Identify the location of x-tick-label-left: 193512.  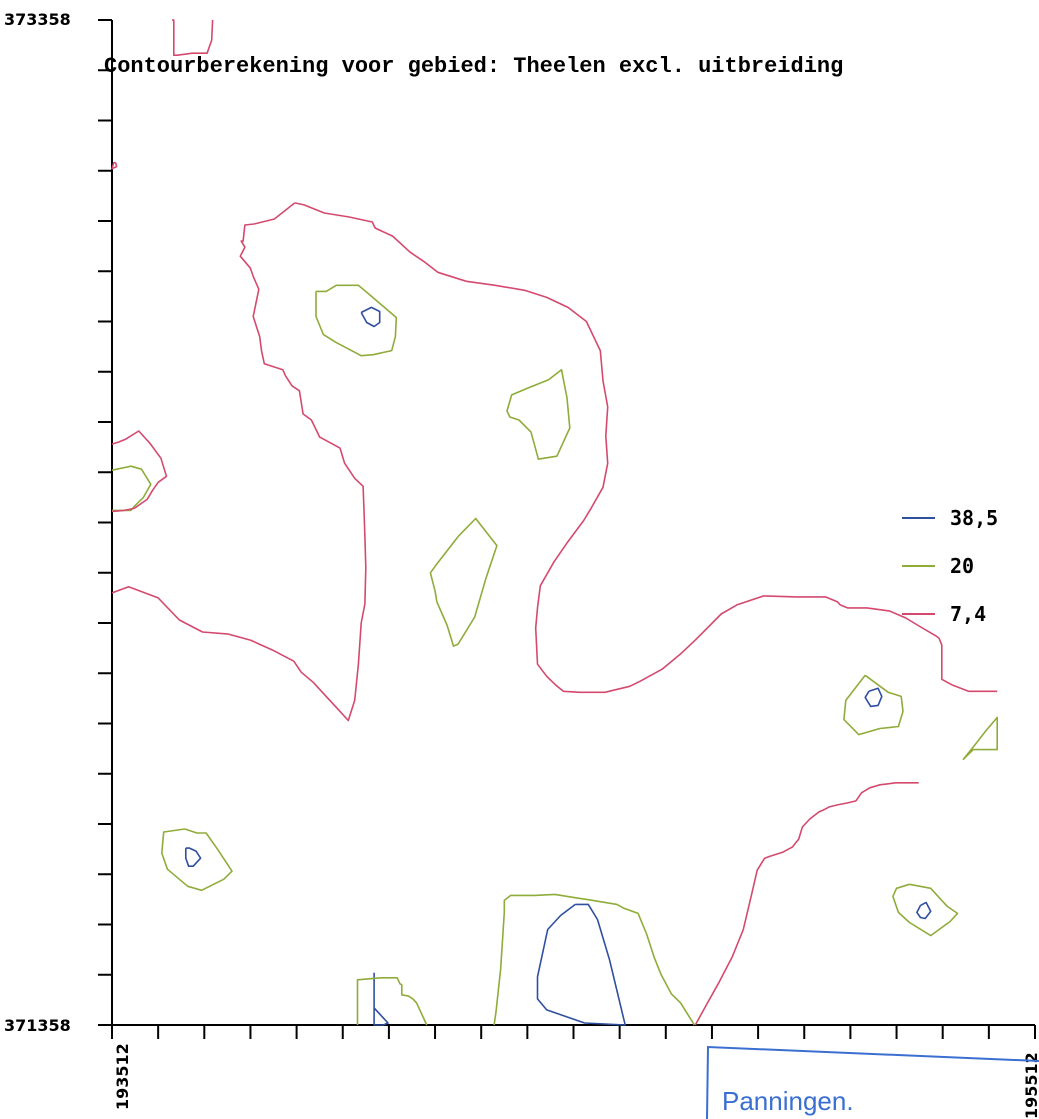
(122, 1076).